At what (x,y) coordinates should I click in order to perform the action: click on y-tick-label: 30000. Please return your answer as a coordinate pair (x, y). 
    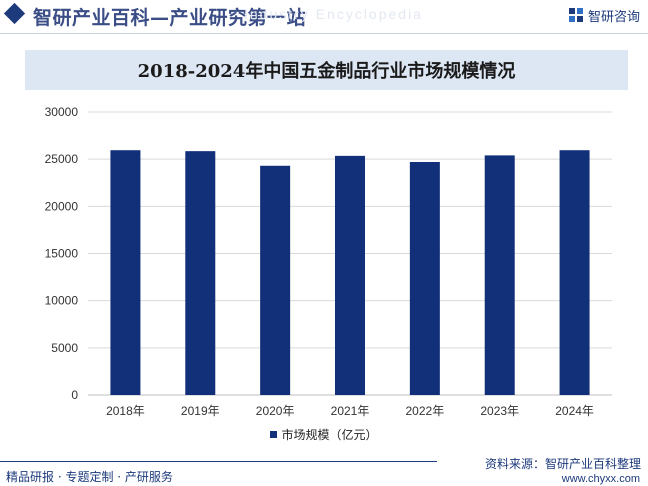
    Looking at the image, I should click on (62, 112).